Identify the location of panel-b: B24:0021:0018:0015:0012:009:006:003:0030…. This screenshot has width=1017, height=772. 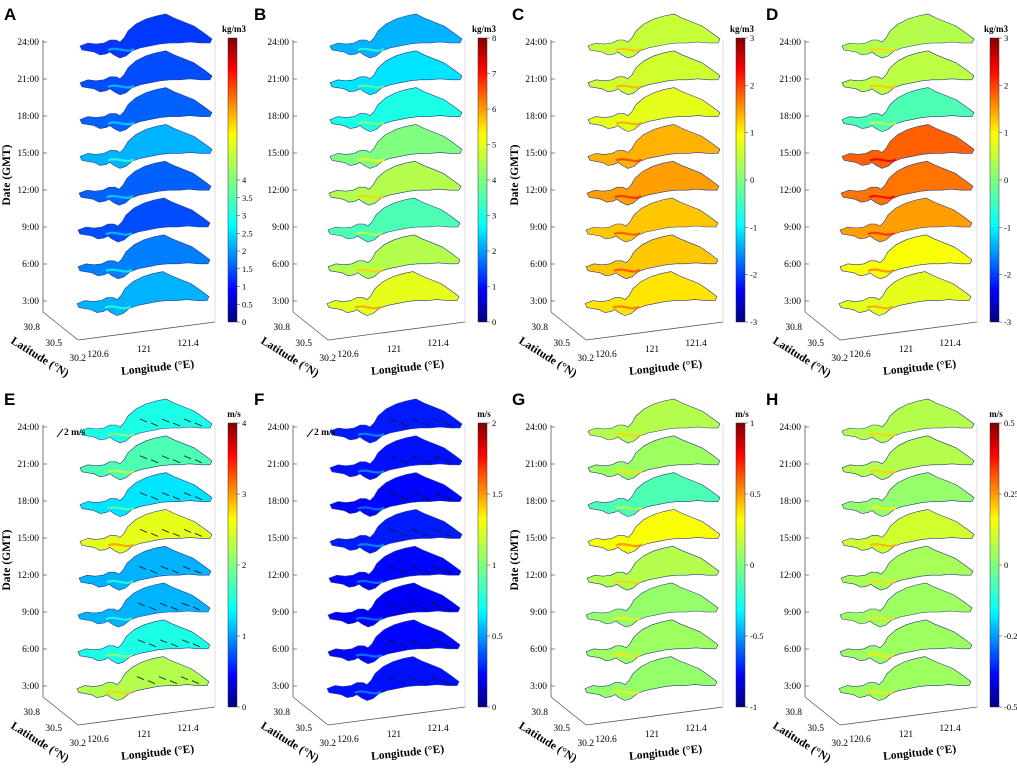
(375, 192).